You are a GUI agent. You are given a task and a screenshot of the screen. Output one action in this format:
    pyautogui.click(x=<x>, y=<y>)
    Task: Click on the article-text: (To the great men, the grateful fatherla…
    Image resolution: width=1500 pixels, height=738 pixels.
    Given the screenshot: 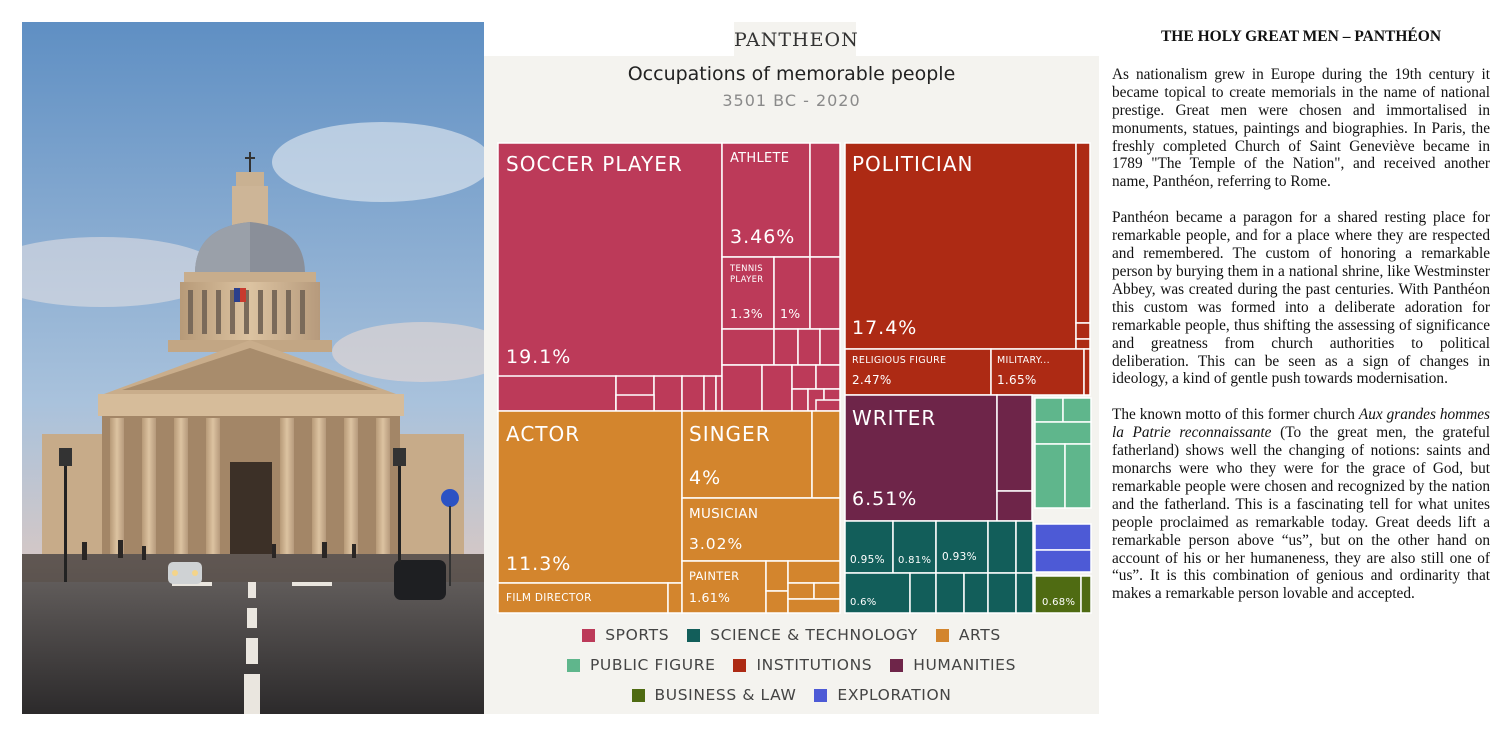 What is the action you would take?
    pyautogui.click(x=1301, y=513)
    